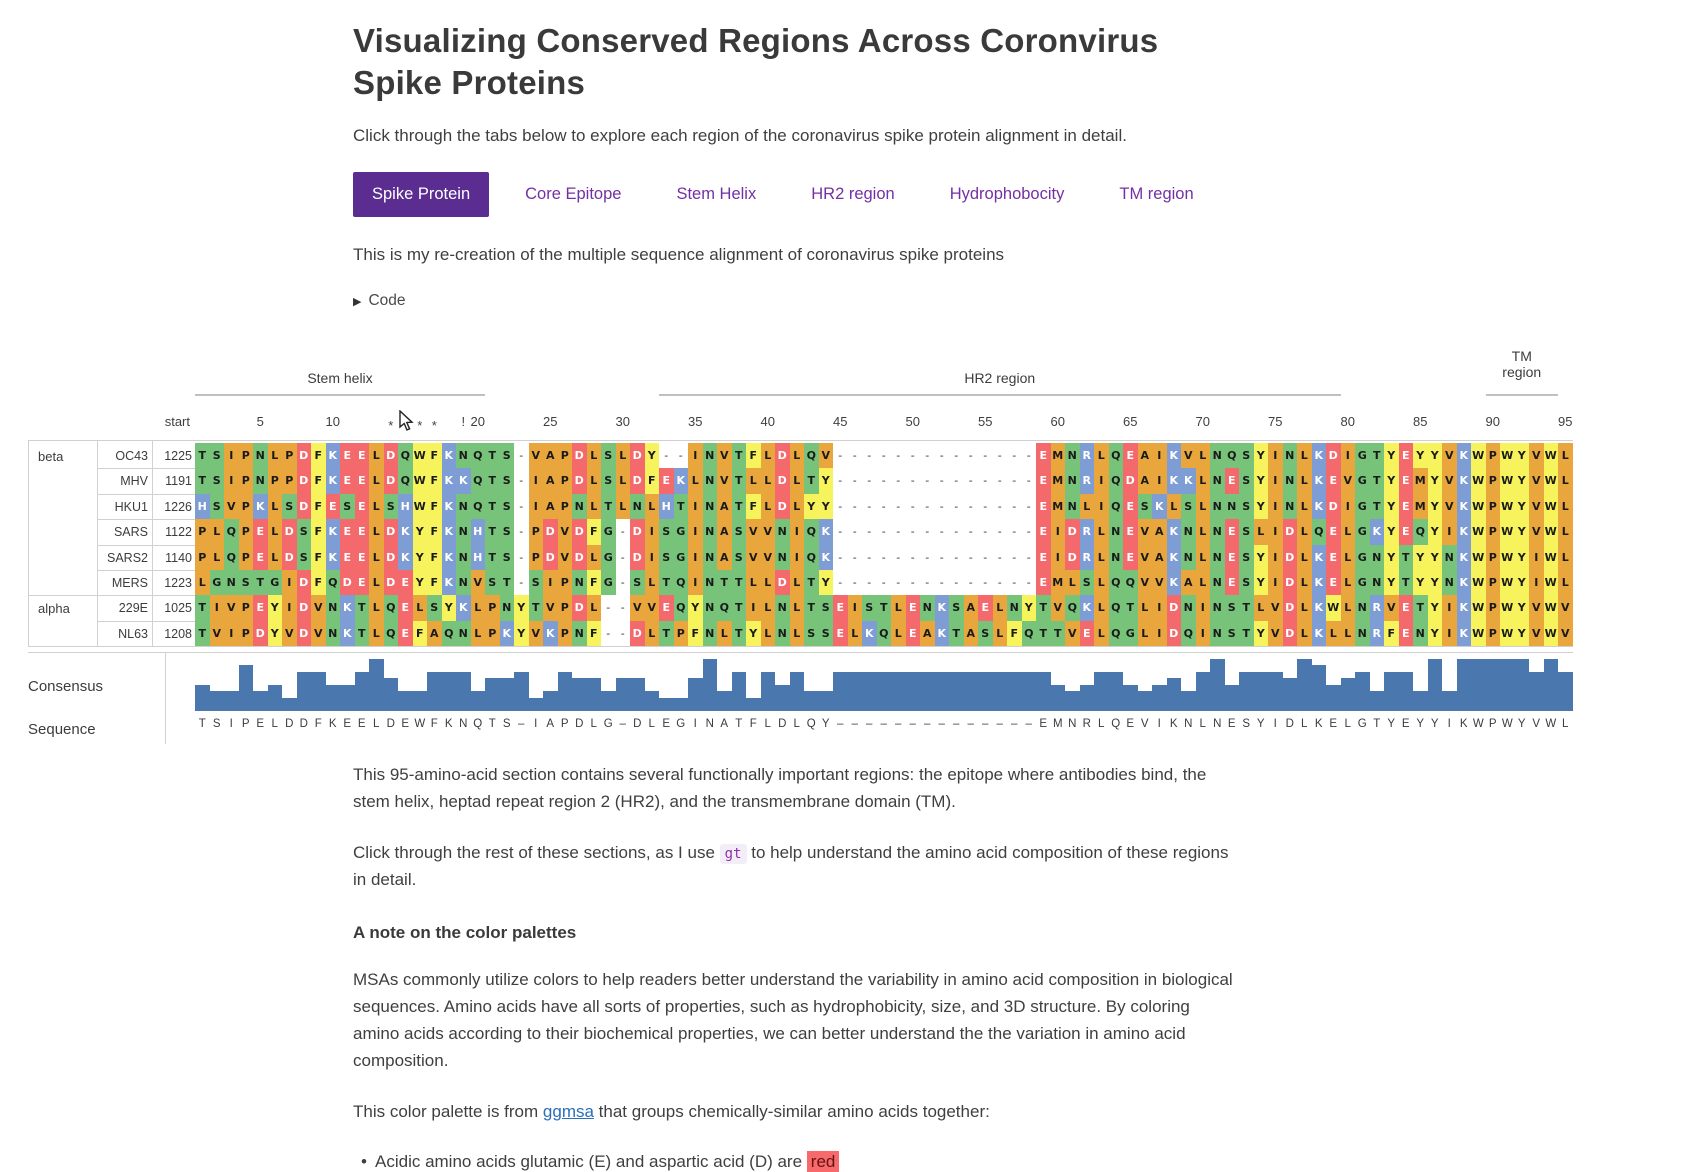 The height and width of the screenshot is (1172, 1682). Describe the element at coordinates (912, 421) in the screenshot. I see `axis-tick-50: 50` at that location.